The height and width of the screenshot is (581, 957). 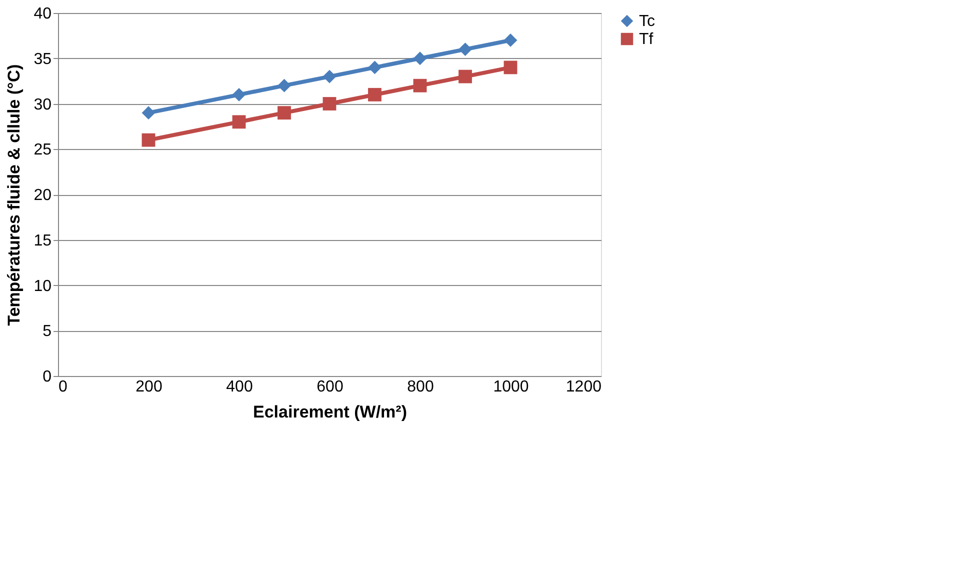 What do you see at coordinates (43, 150) in the screenshot?
I see `y-tick-label: 25` at bounding box center [43, 150].